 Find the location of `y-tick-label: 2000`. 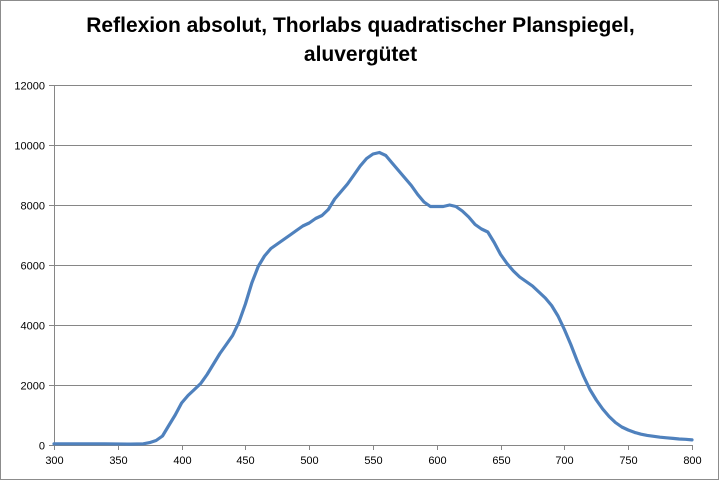

y-tick-label: 2000 is located at coordinates (33, 387).